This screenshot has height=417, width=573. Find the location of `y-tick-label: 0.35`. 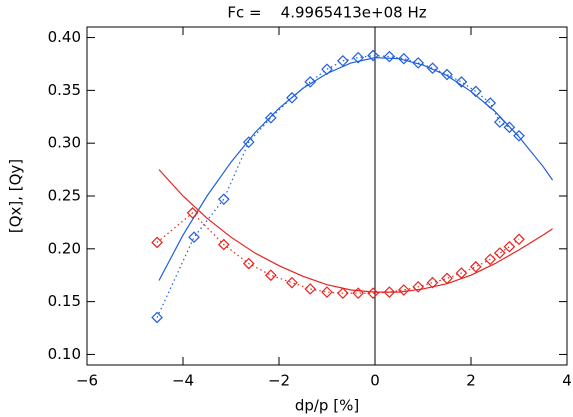

y-tick-label: 0.35 is located at coordinates (64, 90).